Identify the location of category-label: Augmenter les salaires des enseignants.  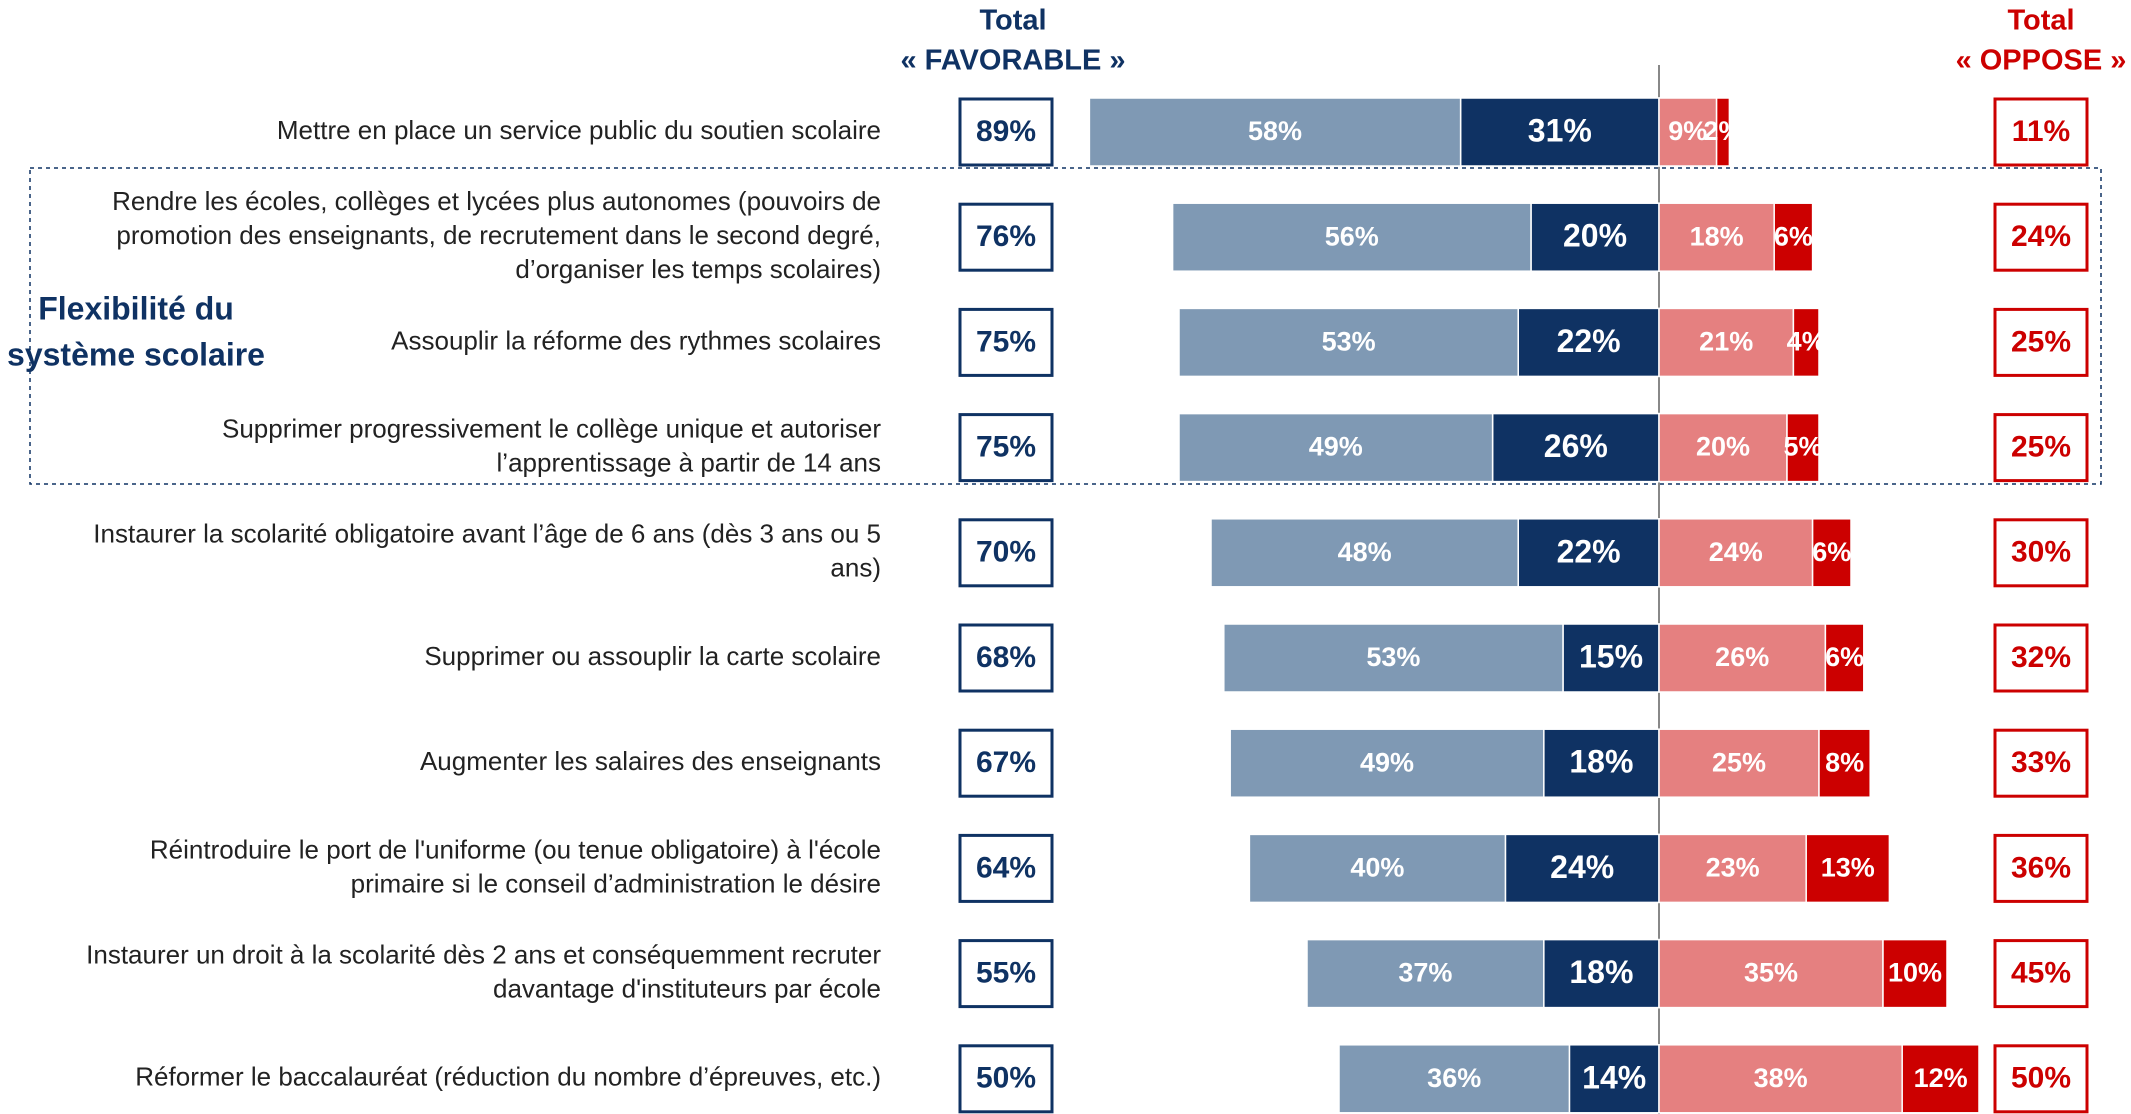
(650, 761).